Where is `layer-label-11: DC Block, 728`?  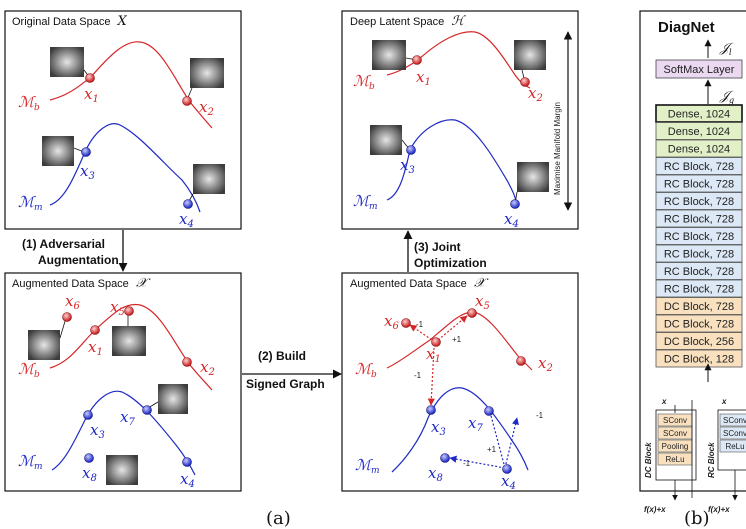
layer-label-11: DC Block, 728 is located at coordinates (699, 307).